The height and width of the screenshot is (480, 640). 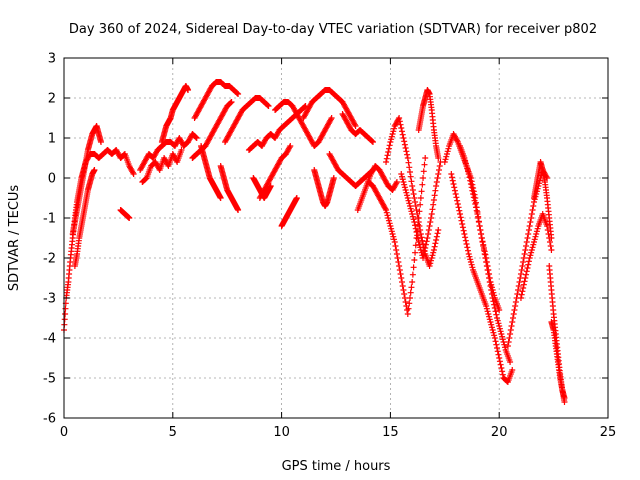 I want to click on x-tick-label: 20, so click(x=499, y=432).